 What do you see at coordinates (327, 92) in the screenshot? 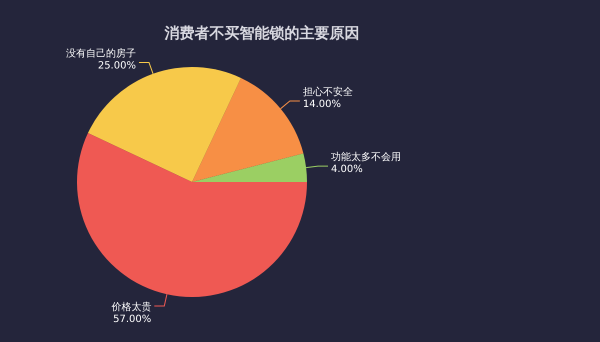
I see `slice-label: 担心不安全` at bounding box center [327, 92].